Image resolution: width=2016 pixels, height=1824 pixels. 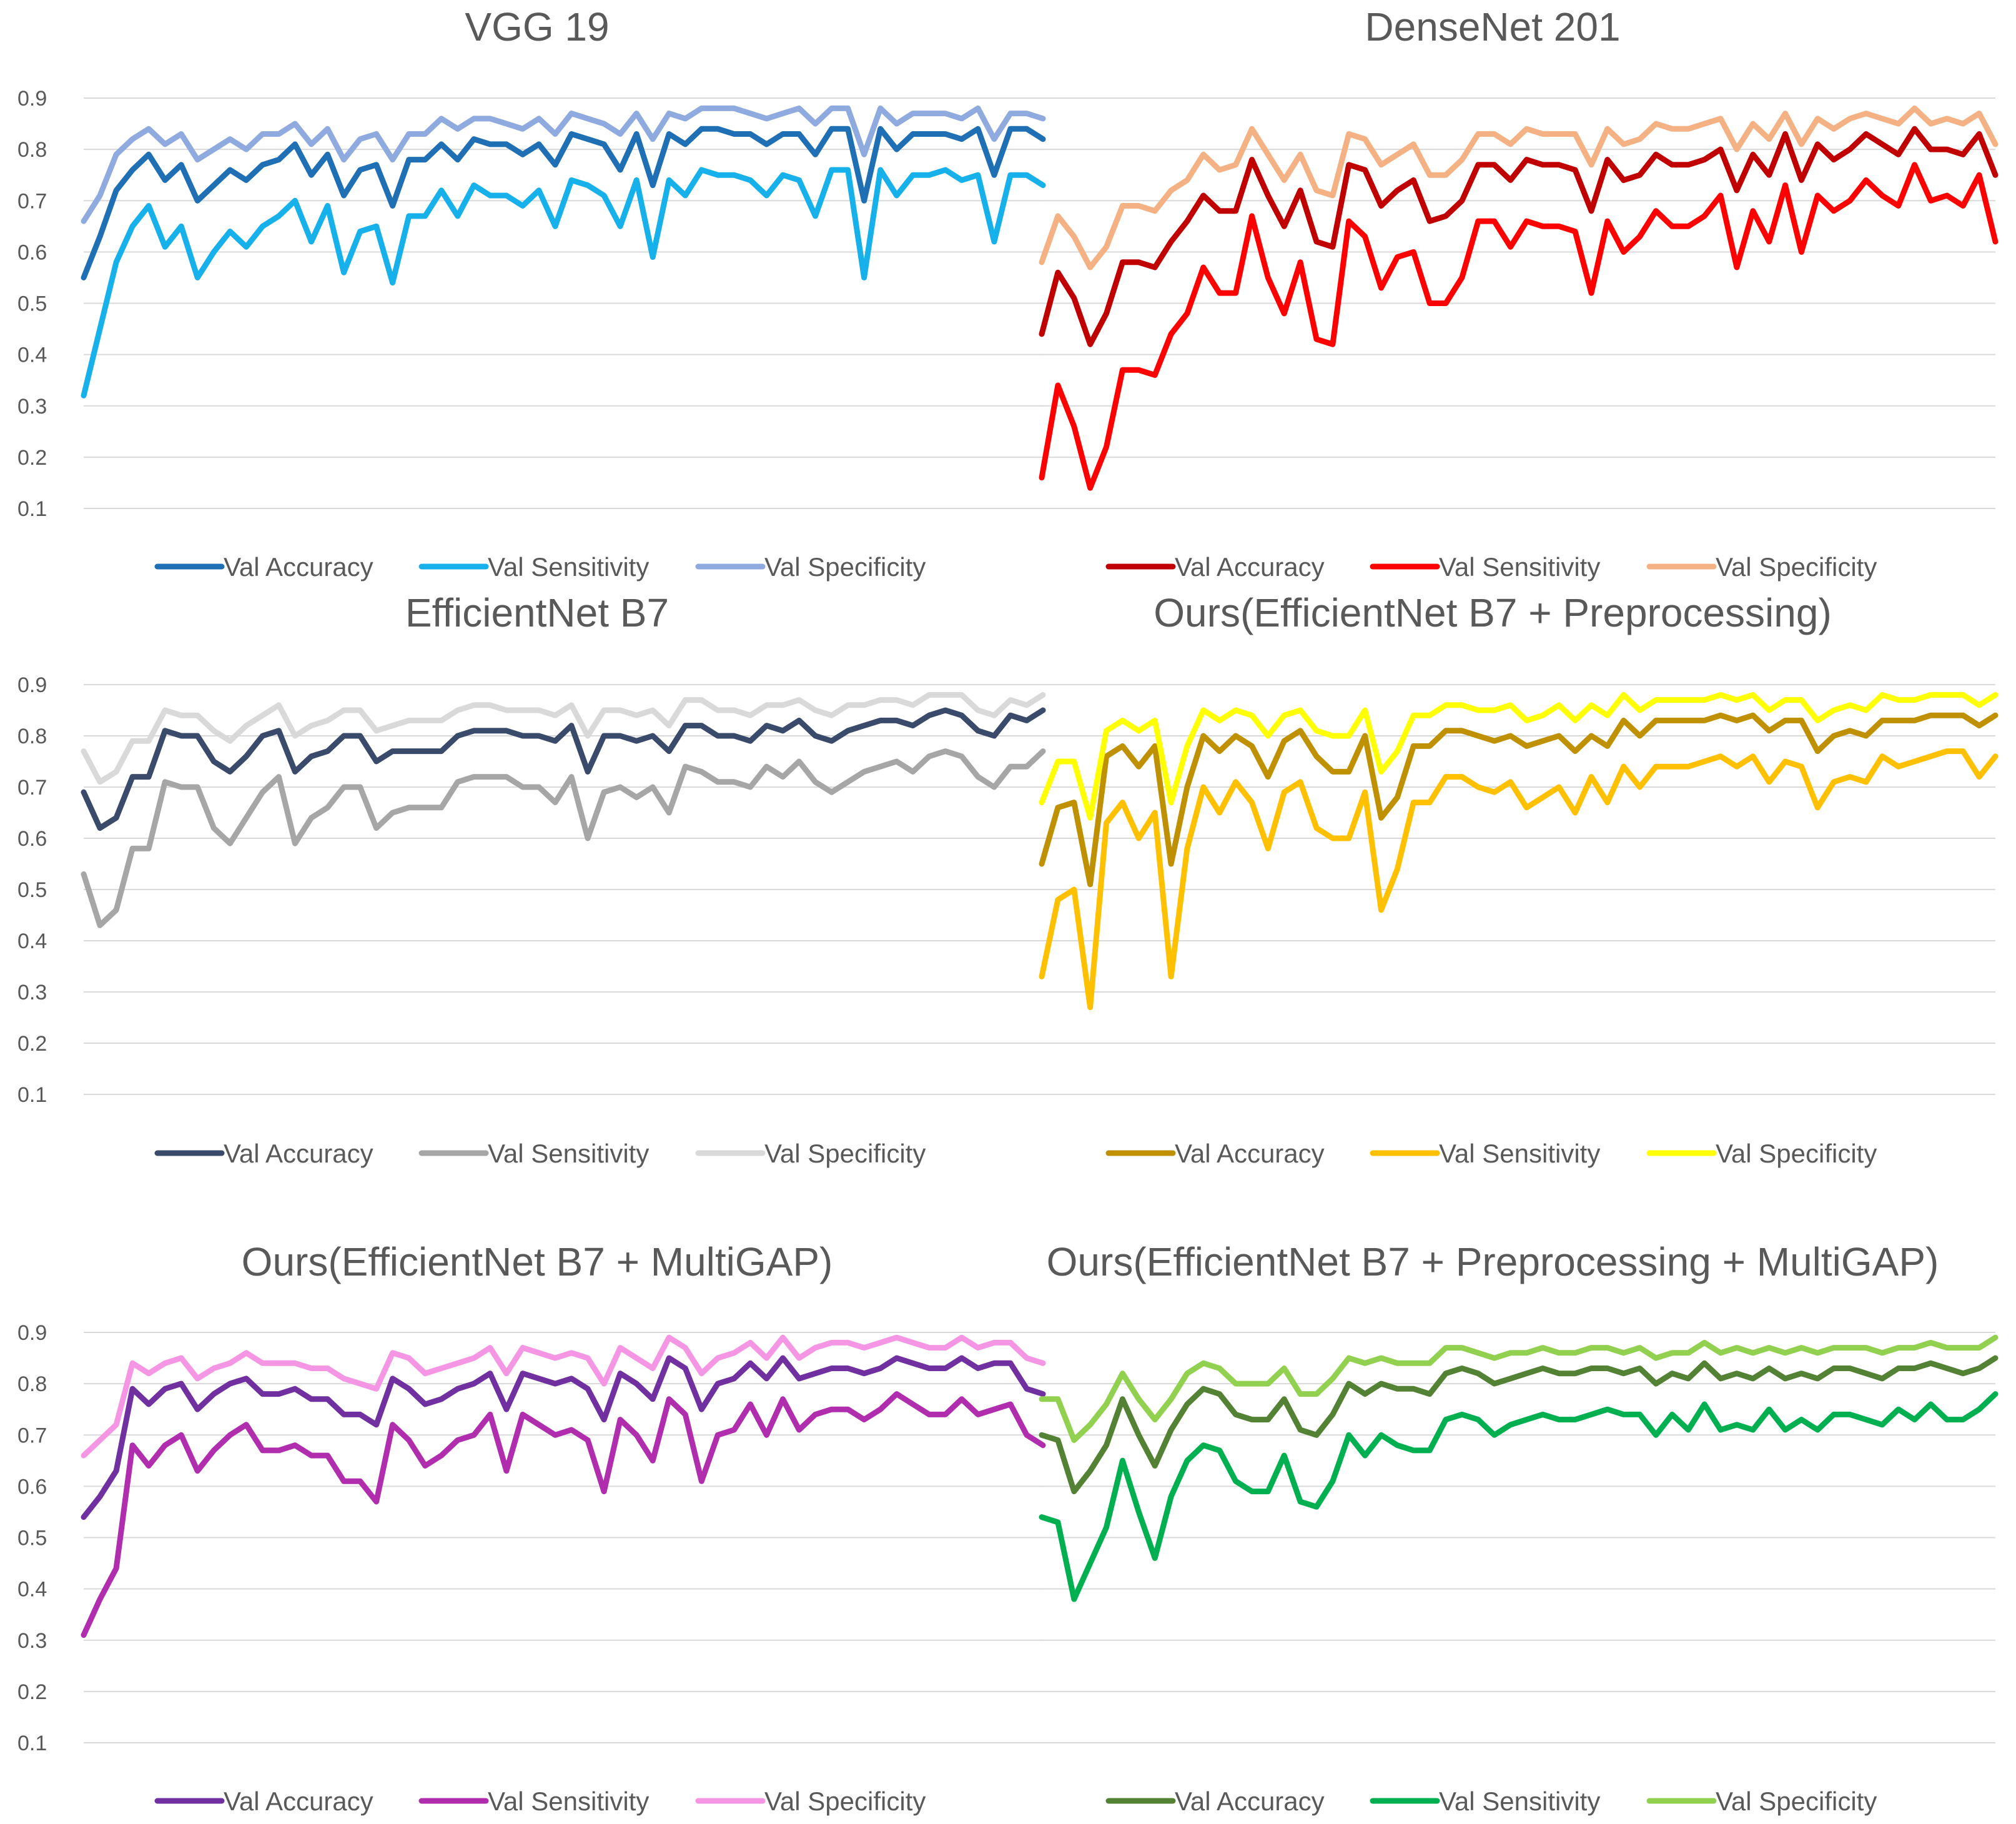 What do you see at coordinates (1493, 612) in the screenshot?
I see `chart-title: Ours(EfficientNet B7 + Preprocessing)` at bounding box center [1493, 612].